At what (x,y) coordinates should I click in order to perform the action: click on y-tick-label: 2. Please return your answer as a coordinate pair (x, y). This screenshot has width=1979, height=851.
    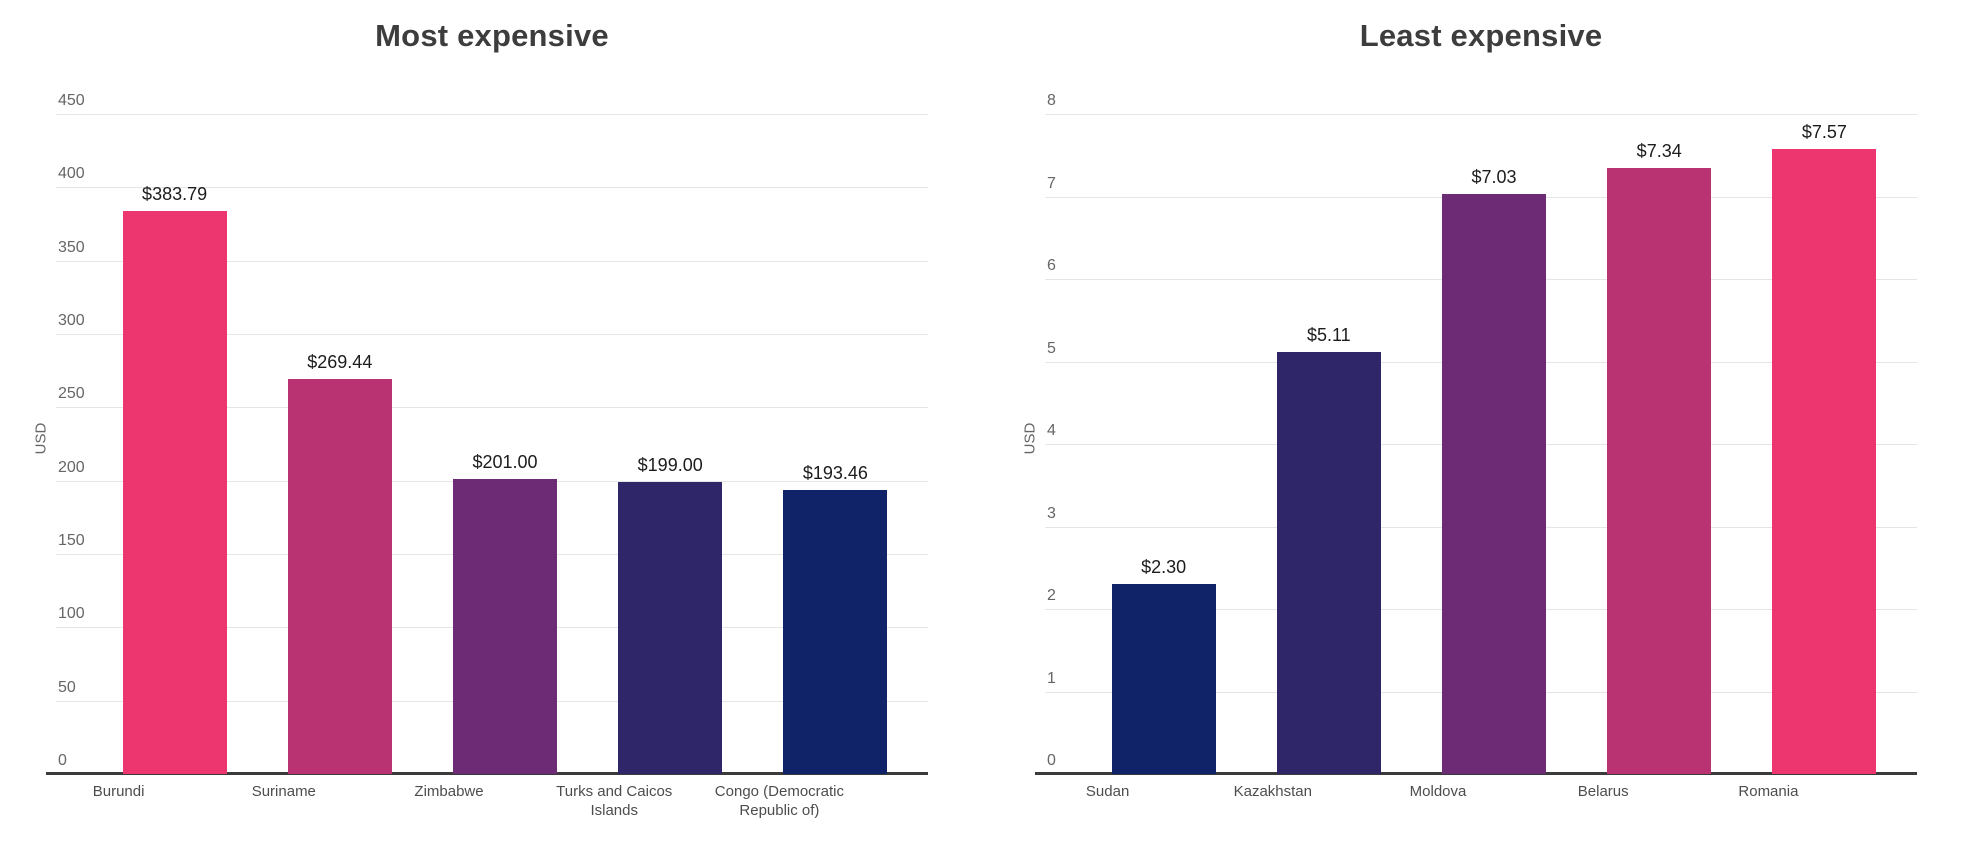
    Looking at the image, I should click on (1051, 595).